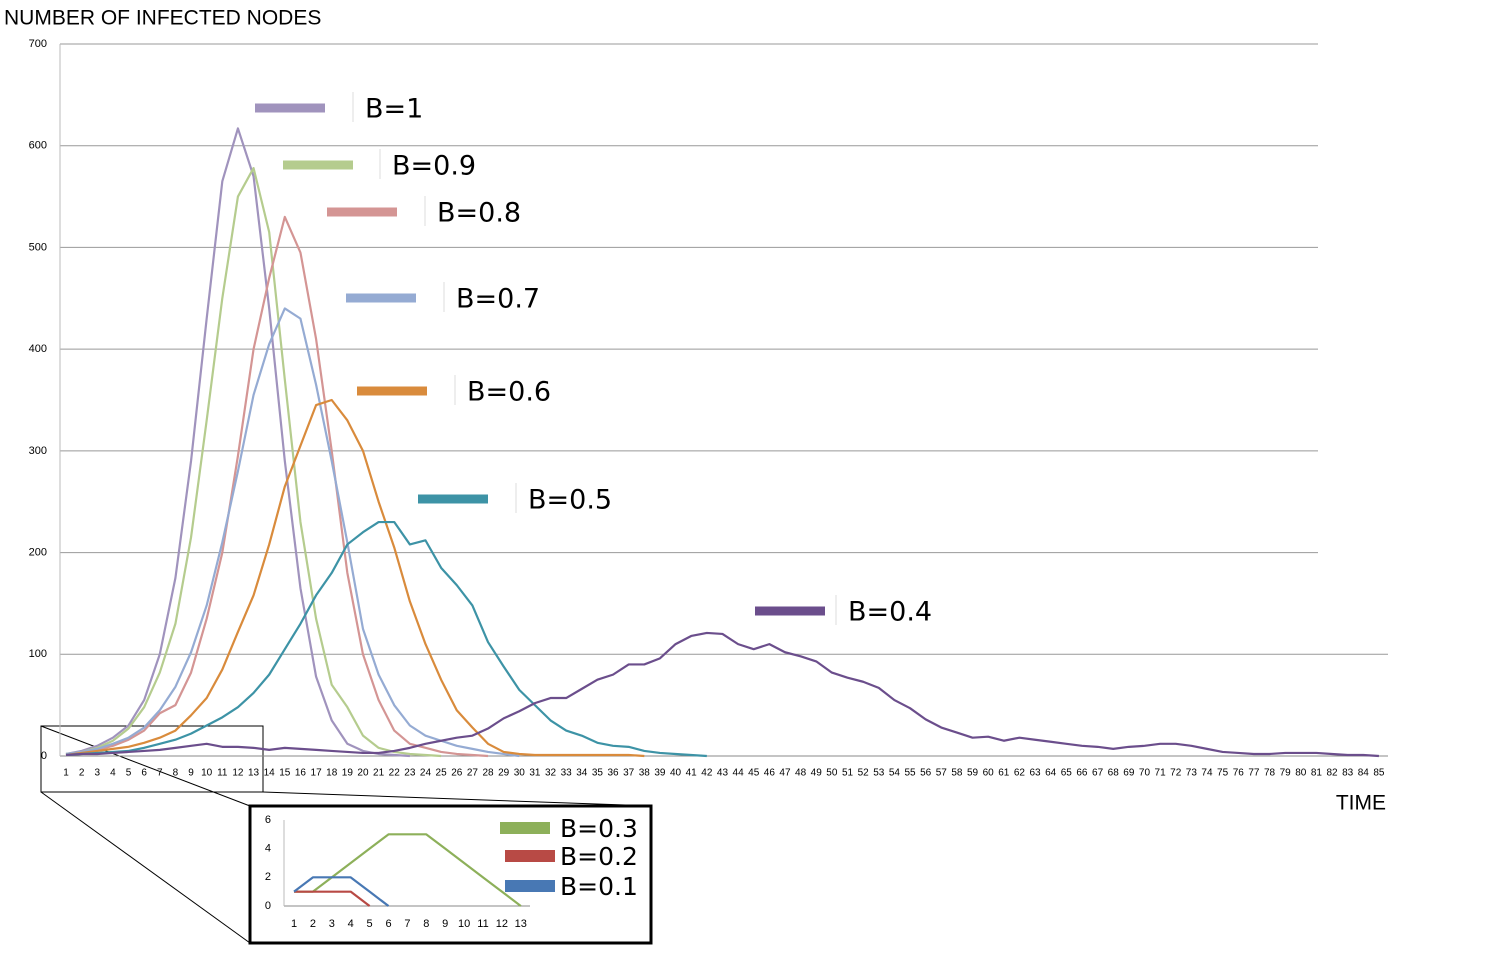  Describe the element at coordinates (38, 451) in the screenshot. I see `y-tick-label: 300` at that location.